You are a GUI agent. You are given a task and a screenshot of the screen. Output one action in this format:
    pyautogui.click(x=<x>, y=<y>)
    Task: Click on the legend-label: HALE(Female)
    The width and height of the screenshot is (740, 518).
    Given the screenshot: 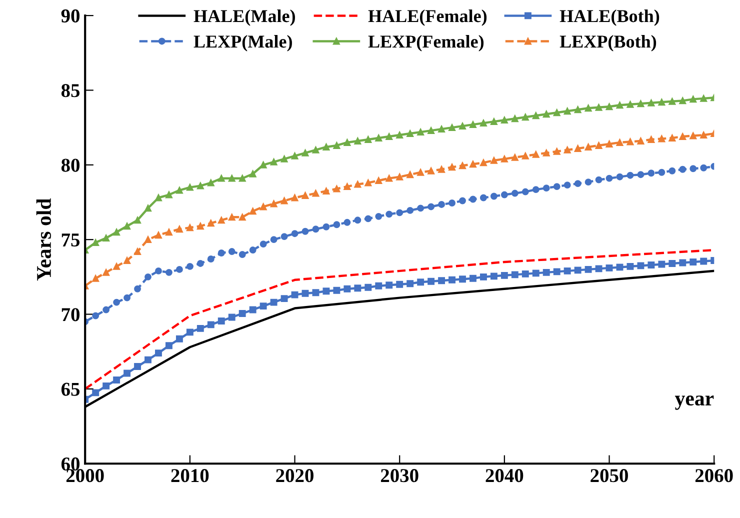 What is the action you would take?
    pyautogui.click(x=427, y=17)
    